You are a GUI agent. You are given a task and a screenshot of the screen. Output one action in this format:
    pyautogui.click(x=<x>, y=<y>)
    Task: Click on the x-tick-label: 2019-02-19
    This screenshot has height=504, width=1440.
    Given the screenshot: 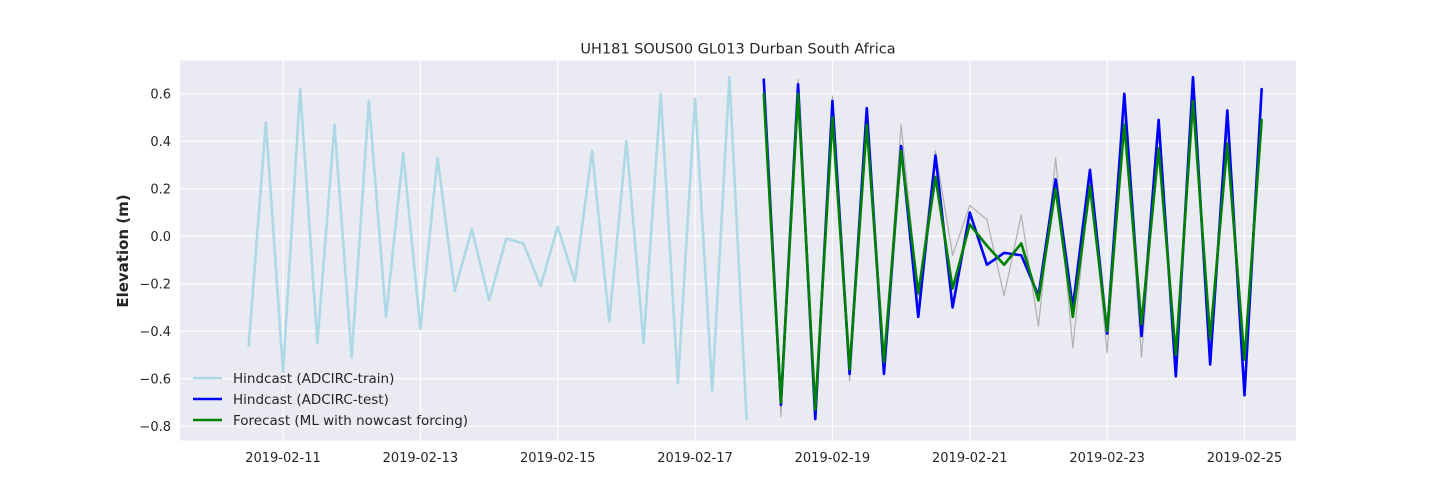 What is the action you would take?
    pyautogui.click(x=833, y=458)
    